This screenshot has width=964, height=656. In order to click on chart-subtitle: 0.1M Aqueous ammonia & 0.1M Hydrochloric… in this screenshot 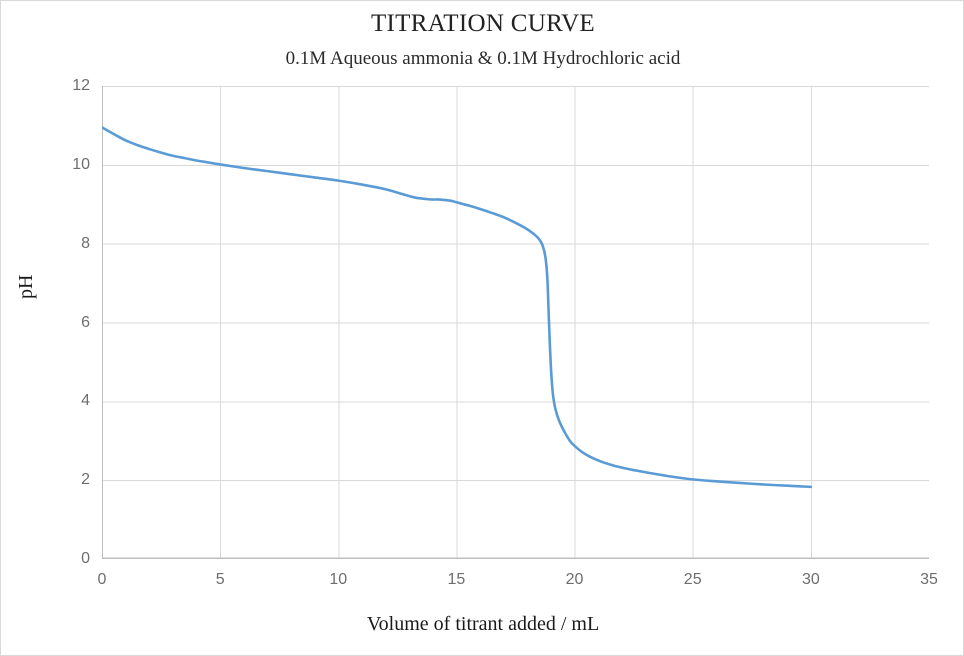, I will do `click(483, 58)`.